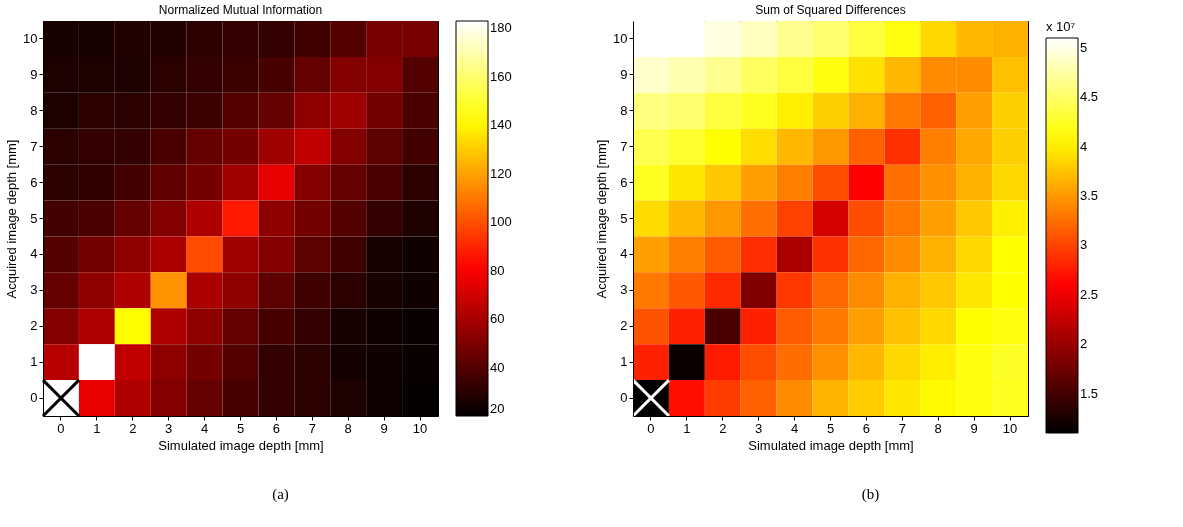 The width and height of the screenshot is (1183, 527). I want to click on text: (b), so click(870, 494).